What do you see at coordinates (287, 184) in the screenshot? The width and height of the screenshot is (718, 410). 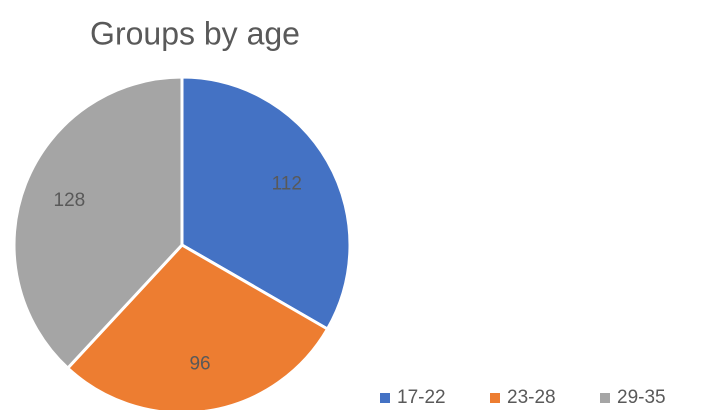 I see `data-label: 112` at bounding box center [287, 184].